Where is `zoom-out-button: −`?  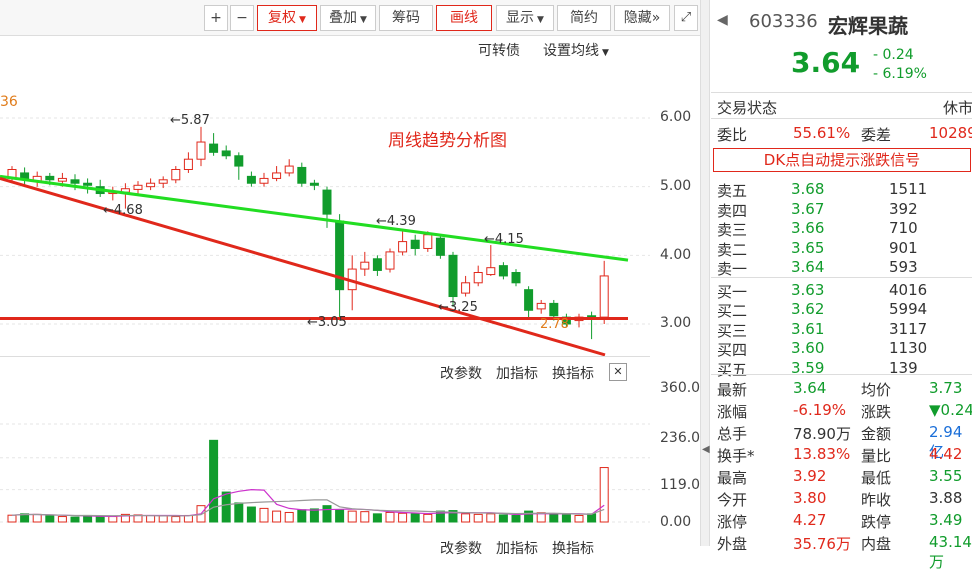
zoom-out-button: − is located at coordinates (242, 18).